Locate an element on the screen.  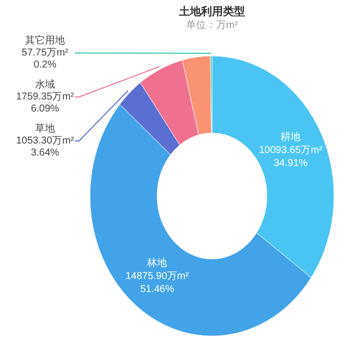
data-label: 14875.90万m² 51.46% is located at coordinates (157, 283).